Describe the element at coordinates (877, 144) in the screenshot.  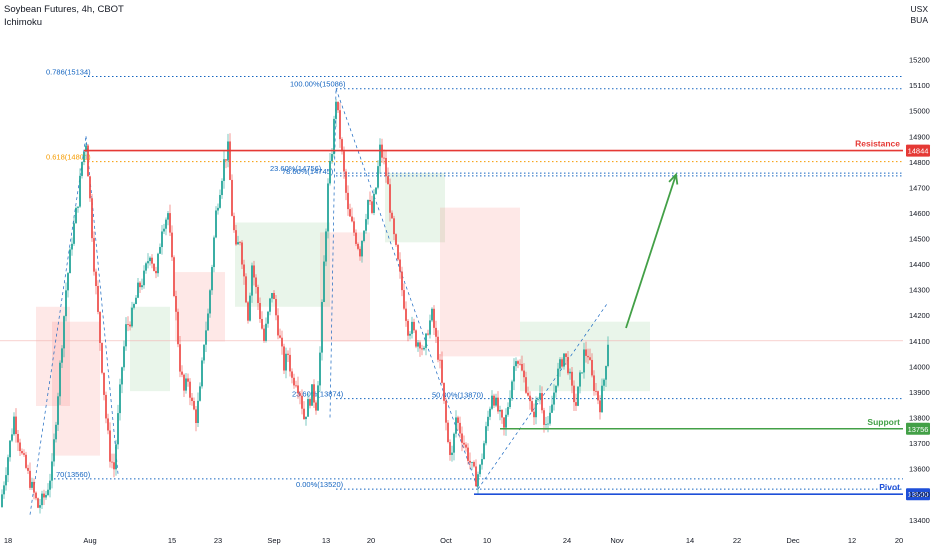
I see `resistance-label: Resistance` at that location.